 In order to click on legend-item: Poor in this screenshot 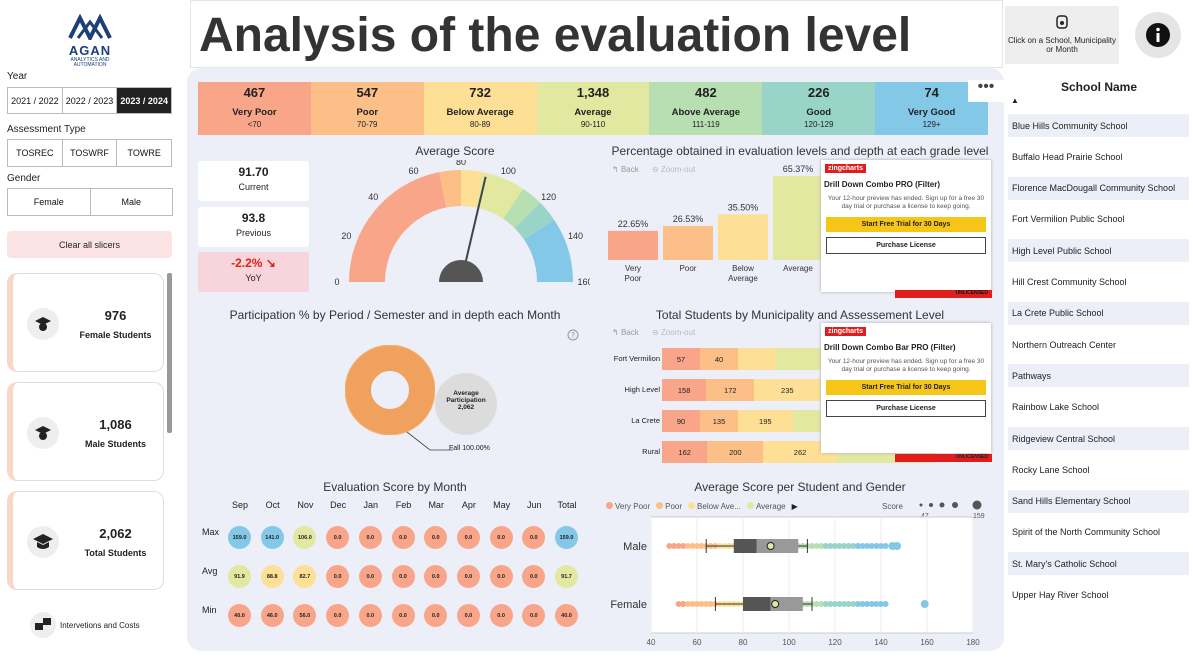, I will do `click(669, 506)`.